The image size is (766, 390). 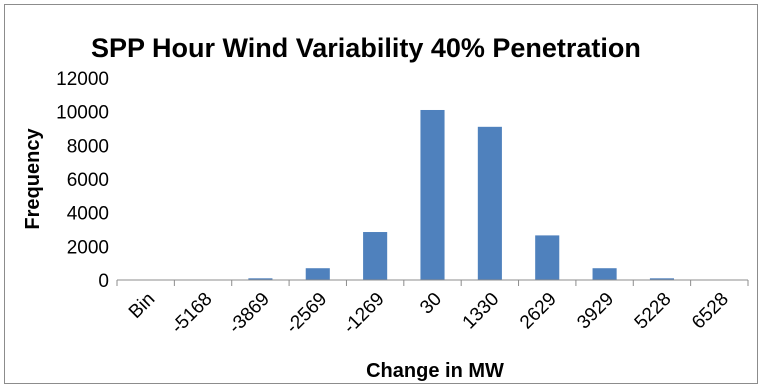 I want to click on x-axis-label: Change in MW, so click(x=435, y=371).